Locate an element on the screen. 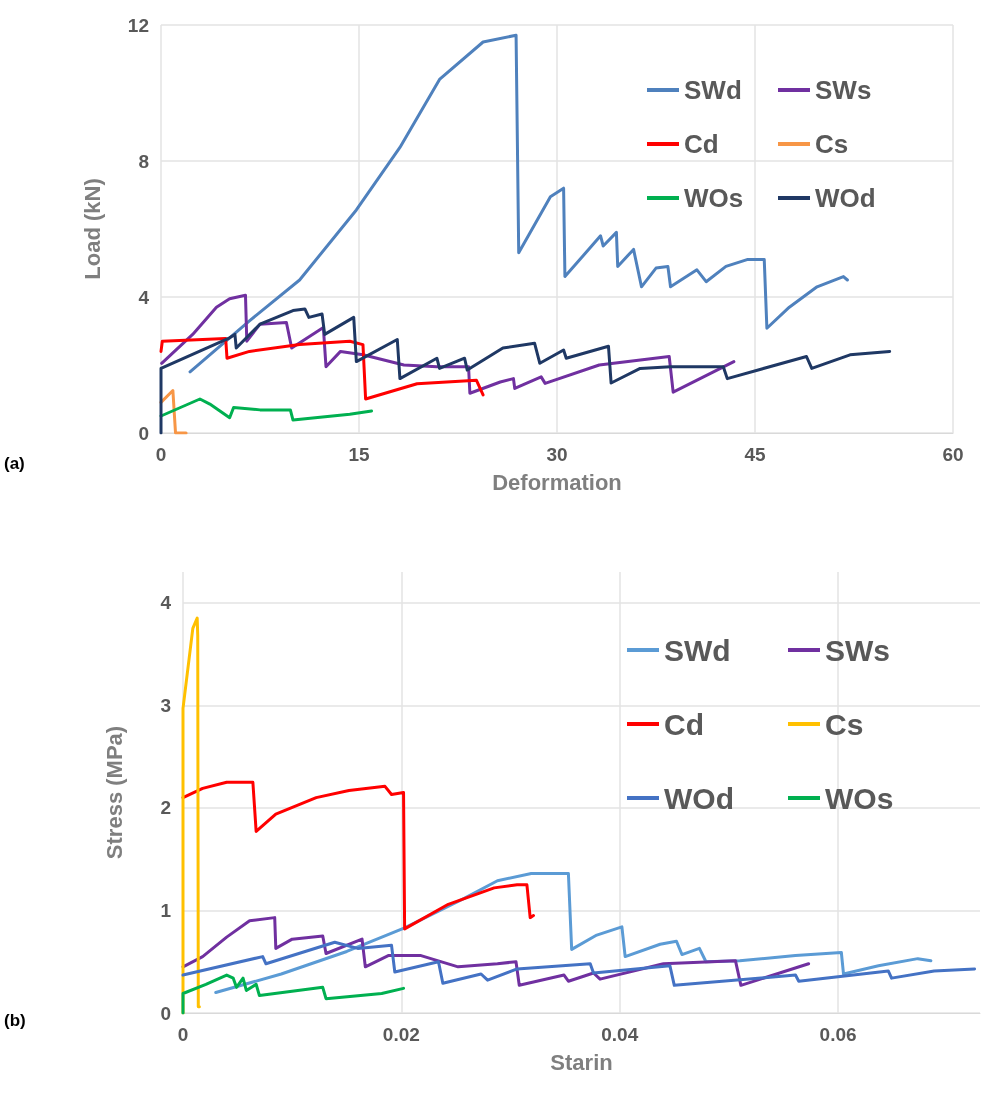 The width and height of the screenshot is (1000, 1105). y-tick-label: 8 is located at coordinates (143, 161).